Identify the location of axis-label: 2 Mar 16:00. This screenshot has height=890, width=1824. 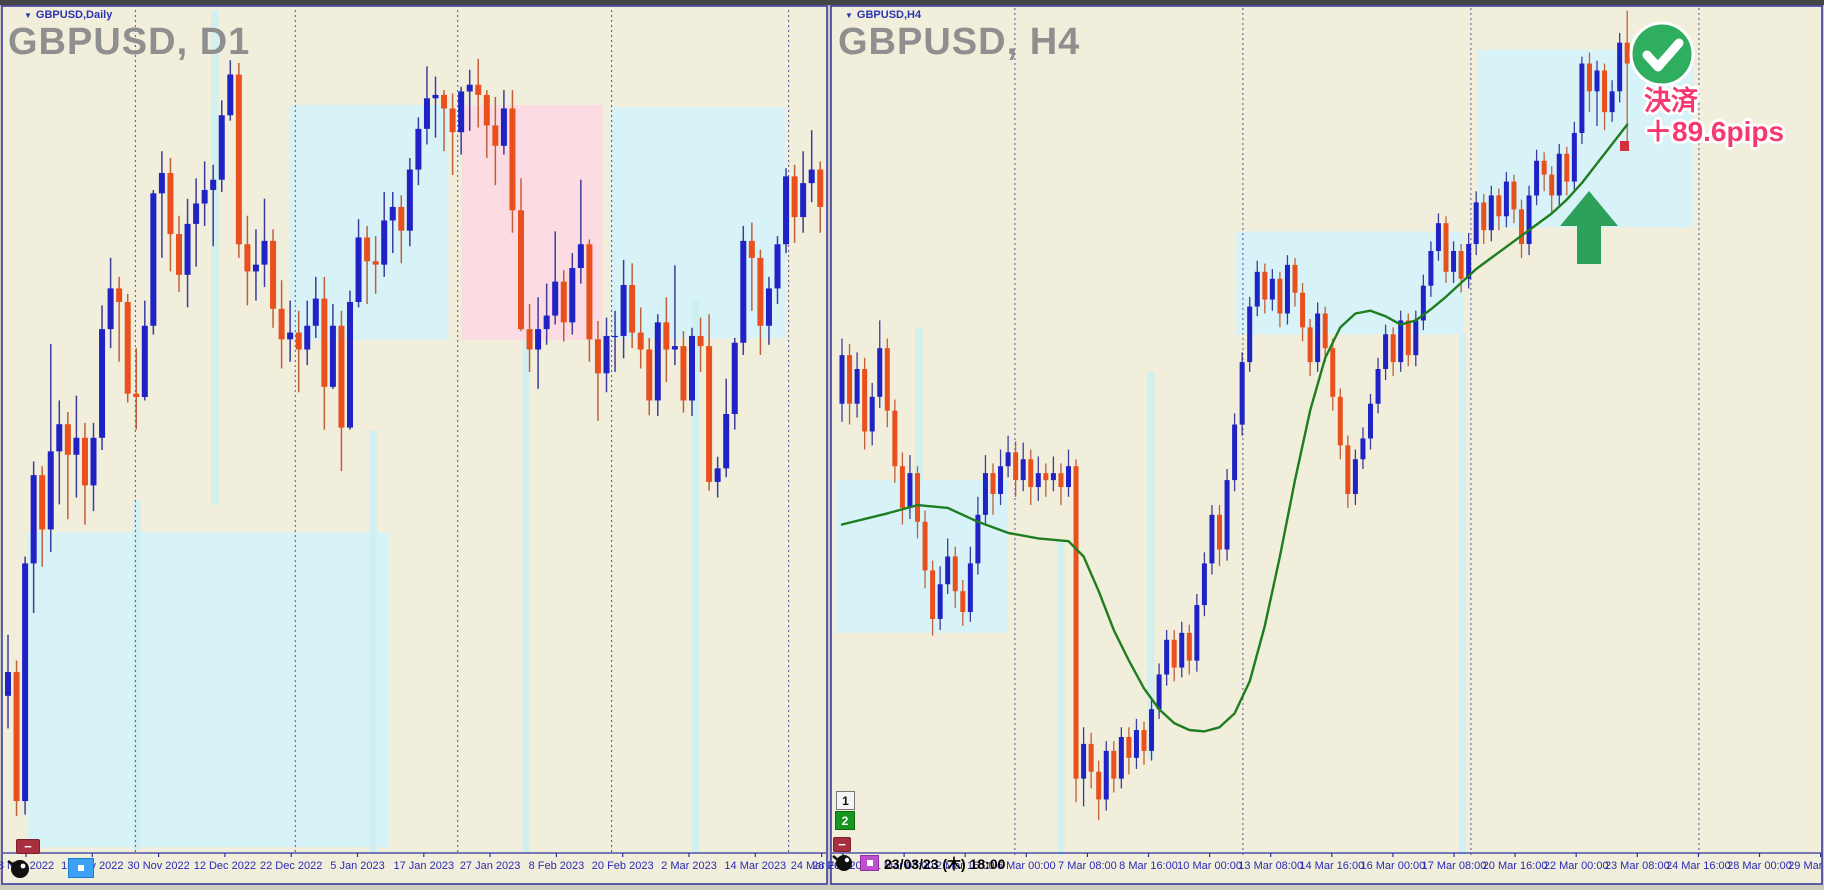
(965, 866).